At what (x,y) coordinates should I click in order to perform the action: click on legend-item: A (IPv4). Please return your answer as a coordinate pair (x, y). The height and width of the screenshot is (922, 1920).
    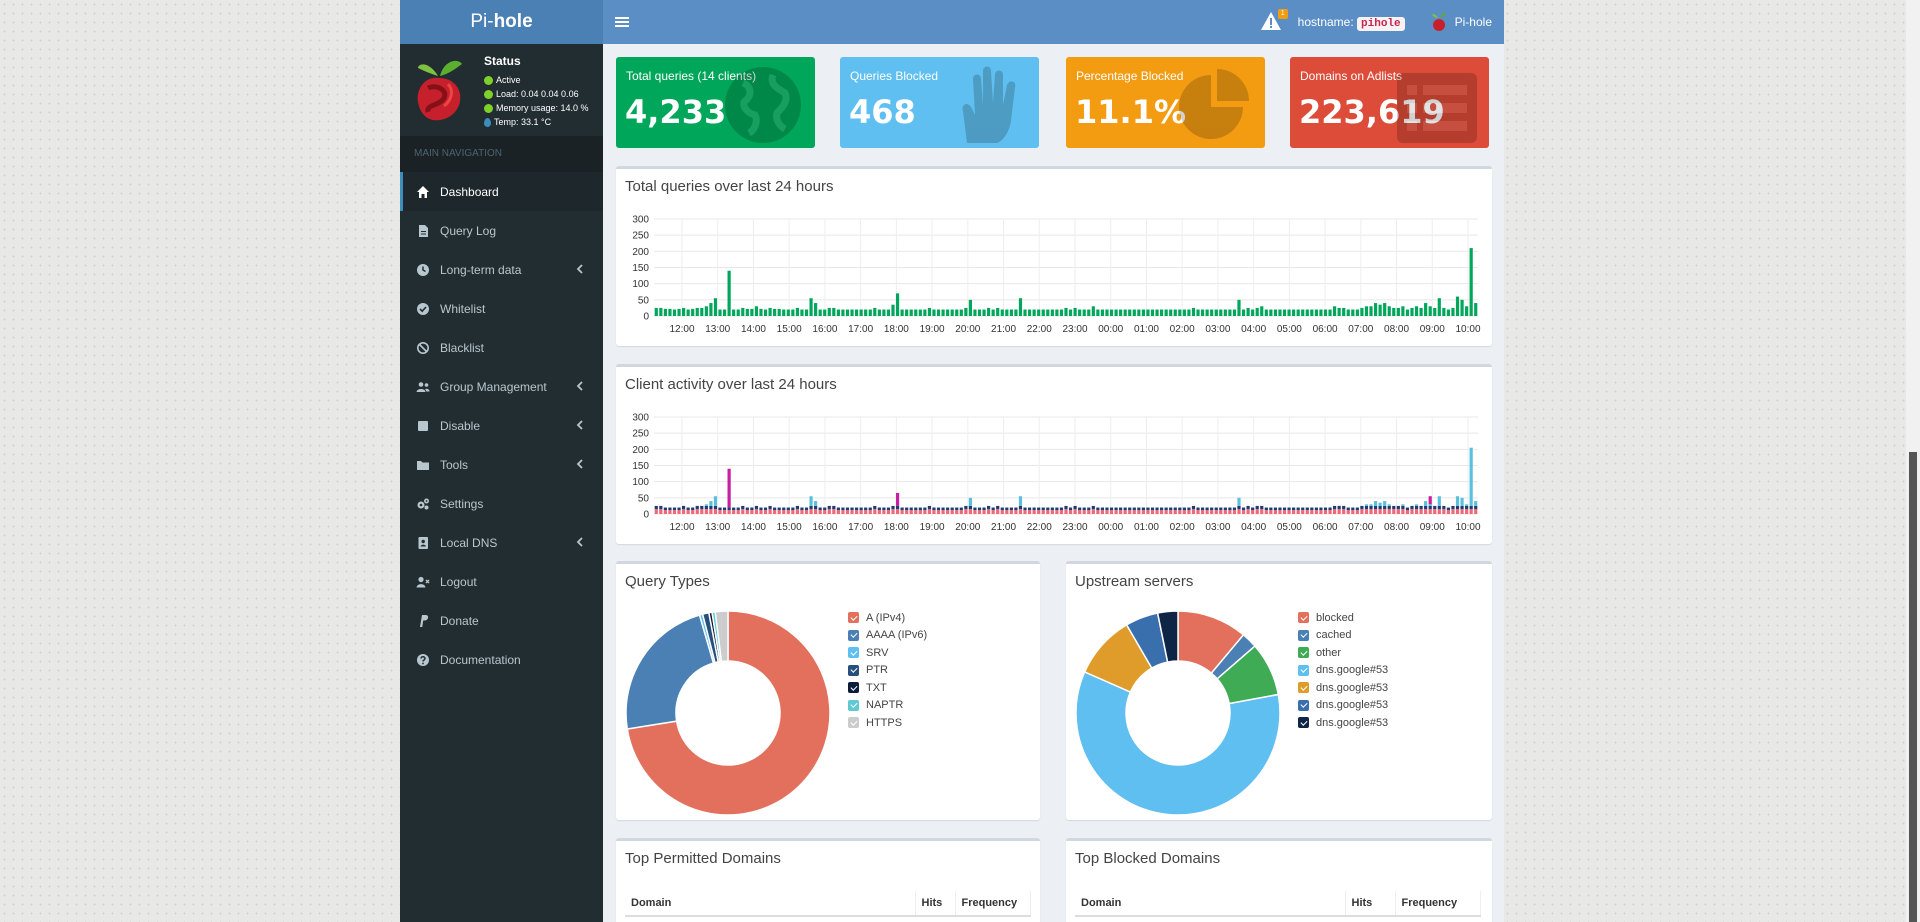
    Looking at the image, I should click on (887, 618).